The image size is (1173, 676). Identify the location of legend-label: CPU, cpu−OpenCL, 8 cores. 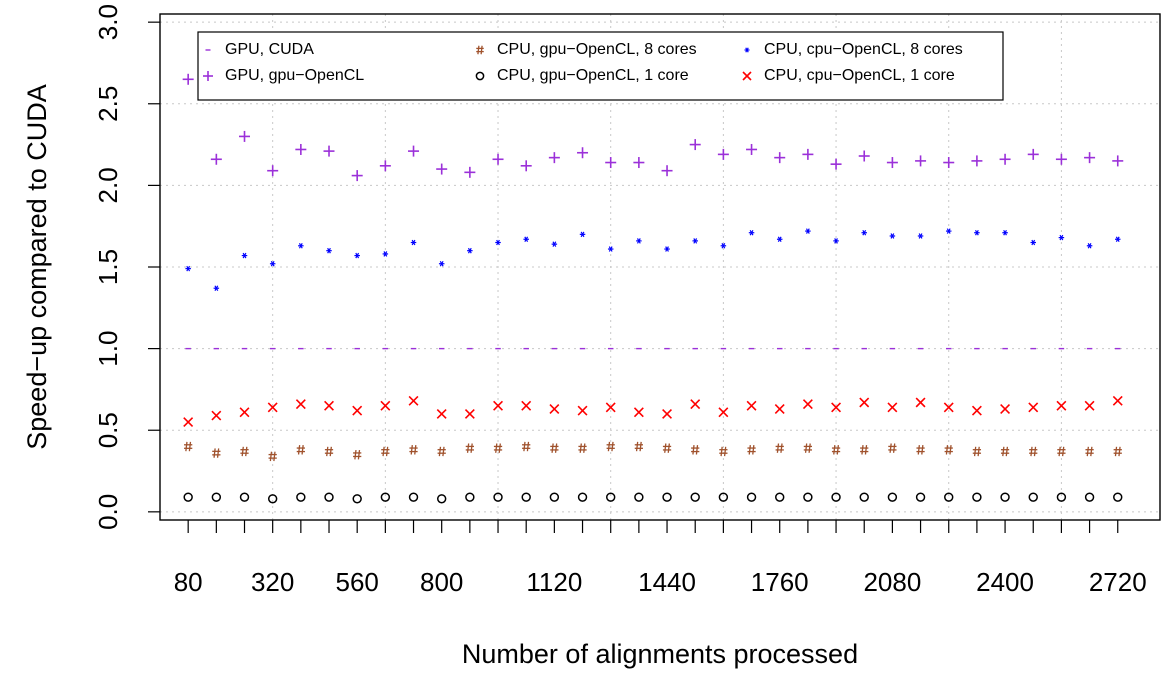
(863, 49).